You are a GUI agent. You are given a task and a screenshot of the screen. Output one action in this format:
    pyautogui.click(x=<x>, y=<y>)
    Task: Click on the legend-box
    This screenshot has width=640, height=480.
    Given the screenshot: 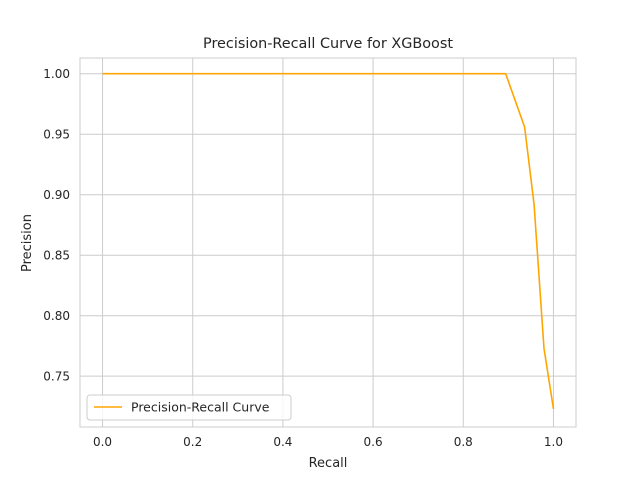 What is the action you would take?
    pyautogui.click(x=189, y=407)
    